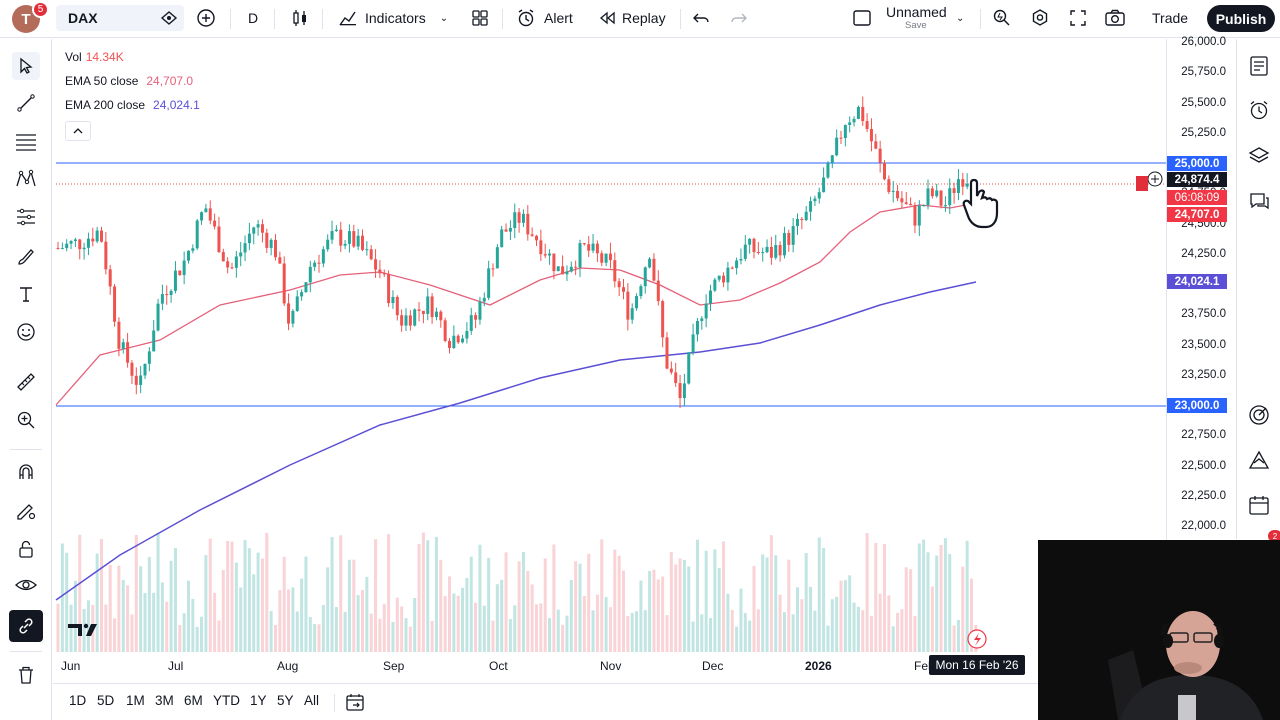 This screenshot has width=1280, height=720. Describe the element at coordinates (355, 704) in the screenshot. I see `date-range-icon` at that location.